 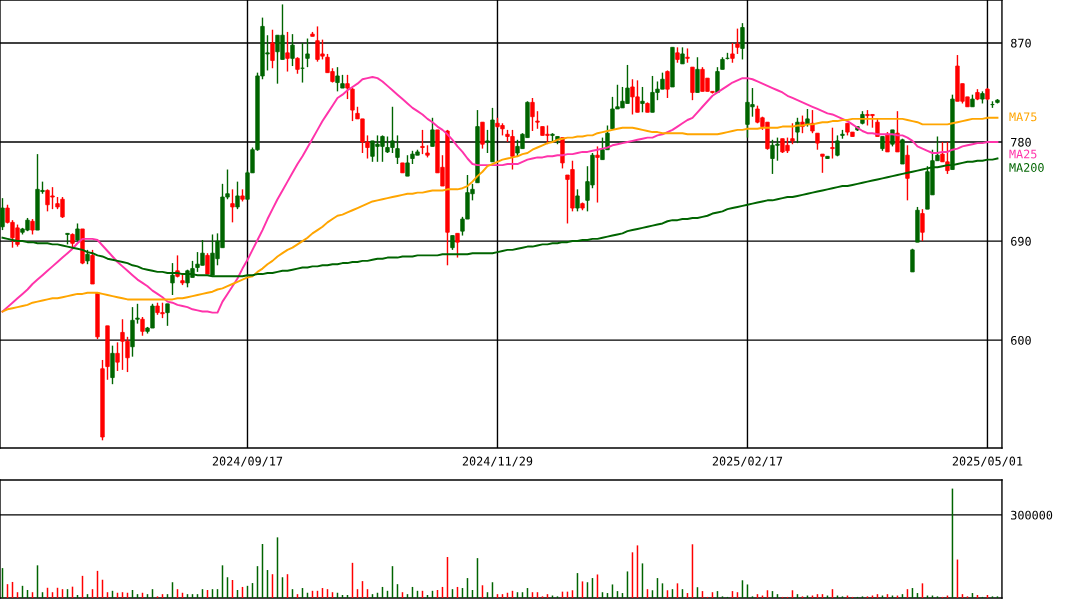 What do you see at coordinates (1021, 43) in the screenshot?
I see `y-tick-label: 870` at bounding box center [1021, 43].